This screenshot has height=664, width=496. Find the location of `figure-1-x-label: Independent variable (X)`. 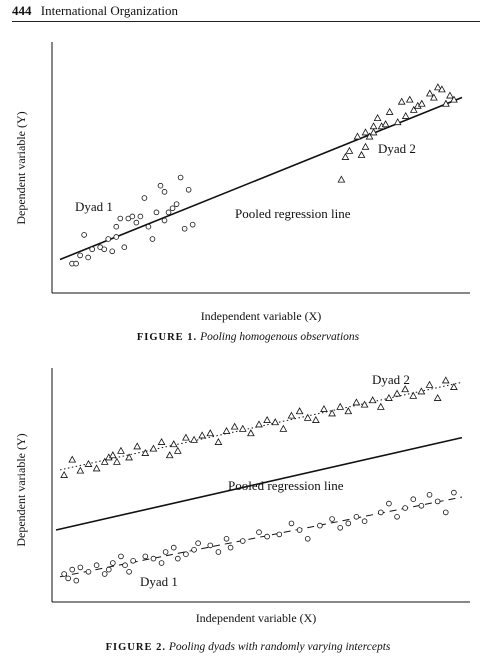

figure-1-x-label: Independent variable (X) is located at coordinates (261, 316).